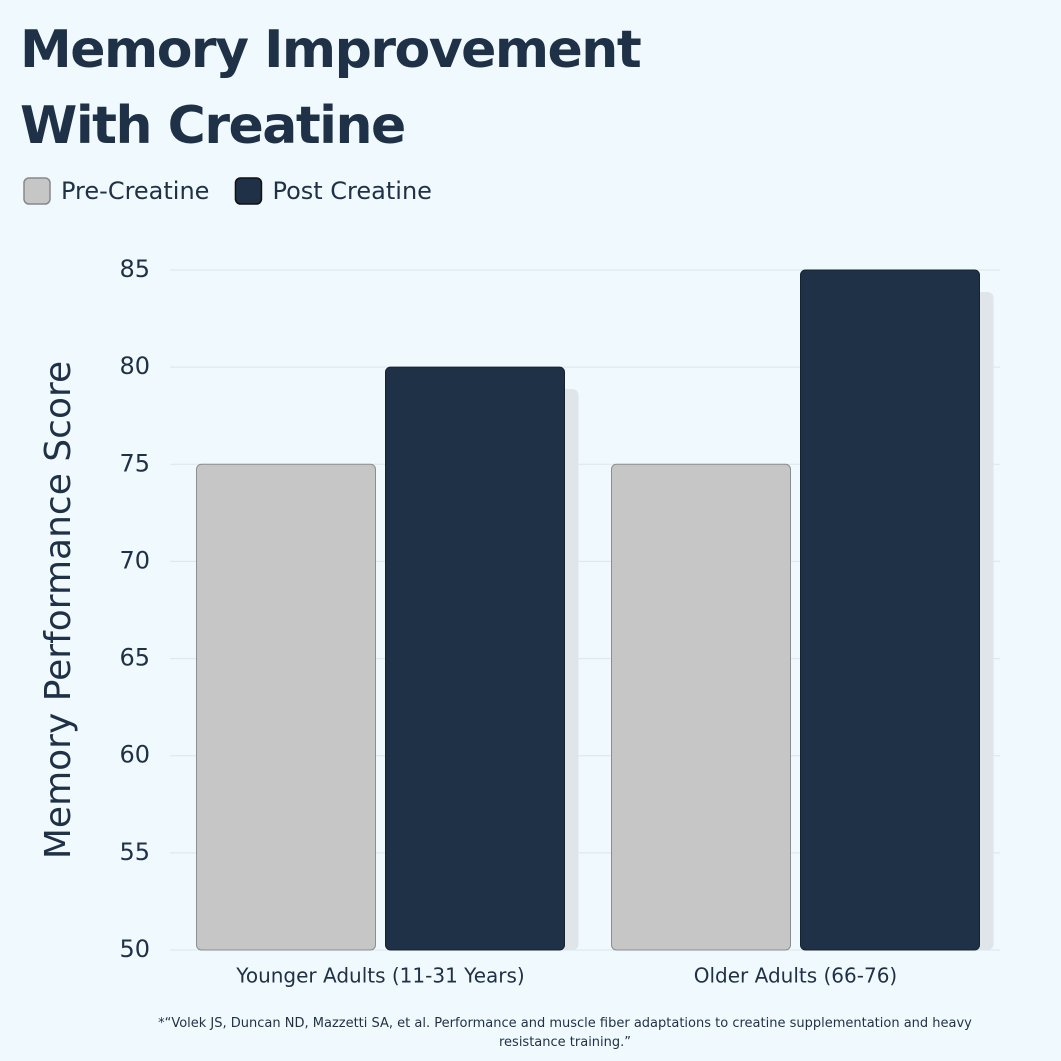 The height and width of the screenshot is (1061, 1061). Describe the element at coordinates (379, 976) in the screenshot. I see `x-tick-label: Younger Adults (11-31 Years)` at that location.